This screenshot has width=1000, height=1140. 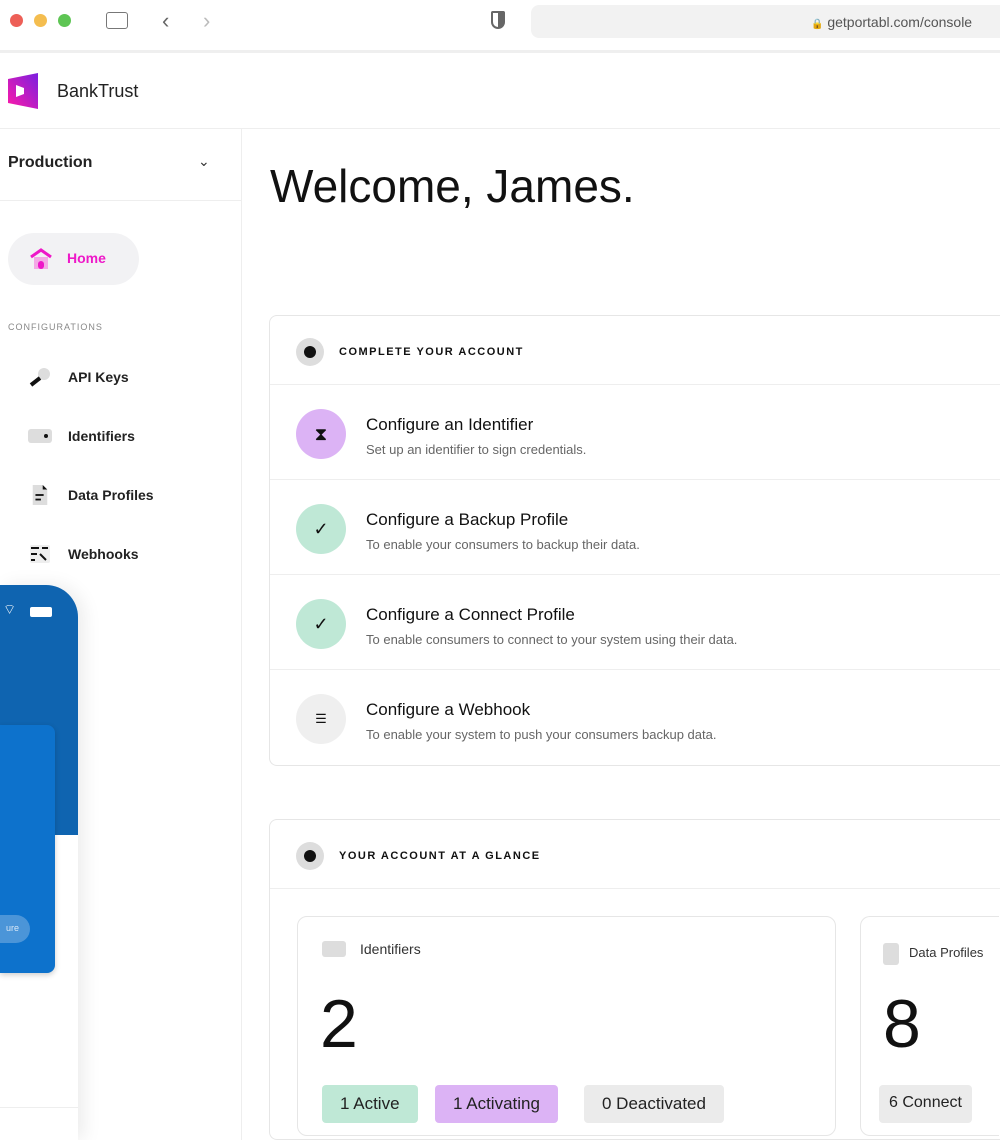 I want to click on battery-icon, so click(x=41, y=612).